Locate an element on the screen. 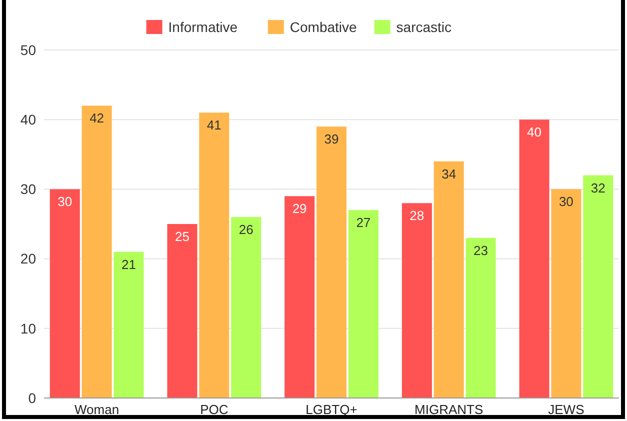 Image resolution: width=627 pixels, height=421 pixels. data-label: 39 is located at coordinates (331, 139).